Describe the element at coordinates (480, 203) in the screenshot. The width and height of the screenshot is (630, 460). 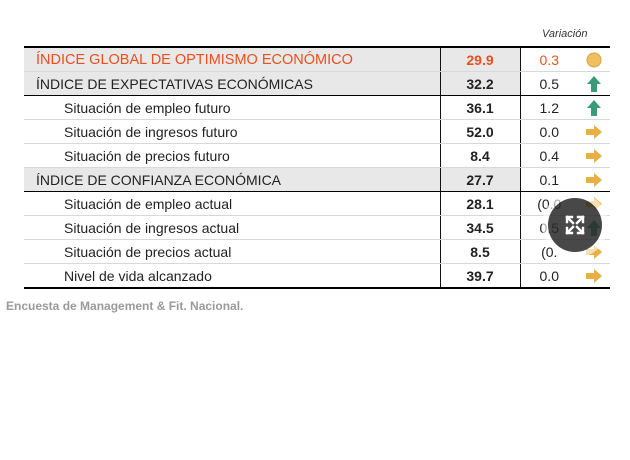
I see `row-value: 28.1` at that location.